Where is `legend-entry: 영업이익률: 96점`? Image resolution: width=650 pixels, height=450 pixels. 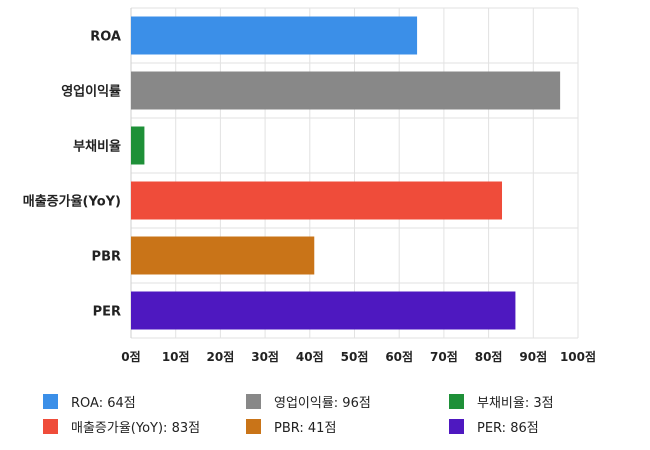
legend-entry: 영업이익률: 96점 is located at coordinates (322, 403).